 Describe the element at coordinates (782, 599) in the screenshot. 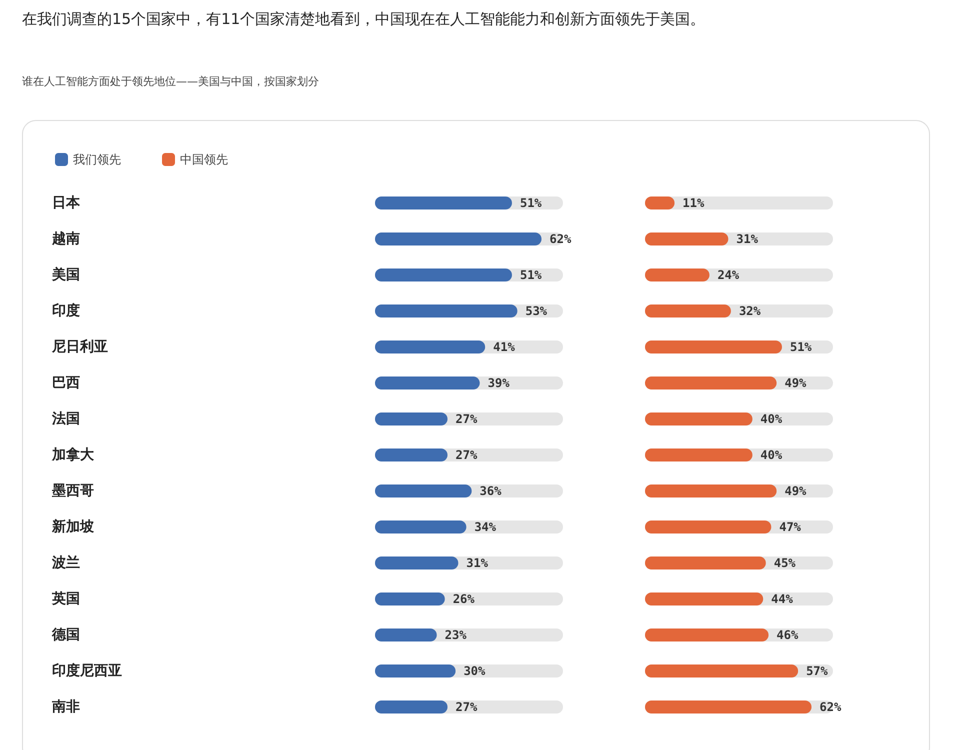

I see `data-label: 44%` at that location.